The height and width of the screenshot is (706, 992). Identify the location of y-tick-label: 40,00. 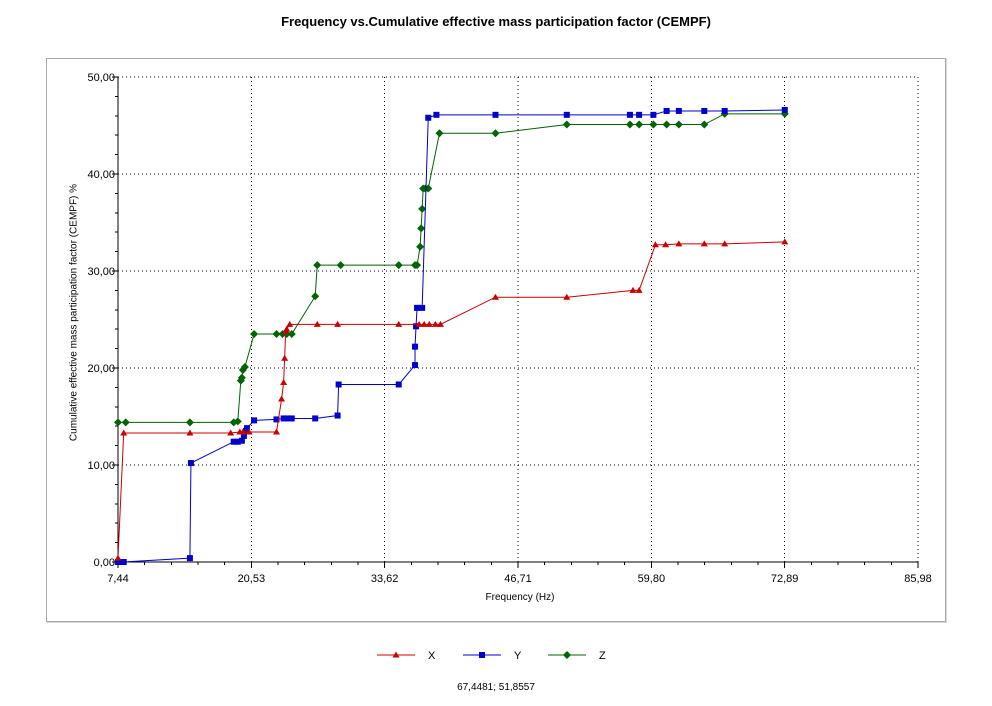
(101, 175).